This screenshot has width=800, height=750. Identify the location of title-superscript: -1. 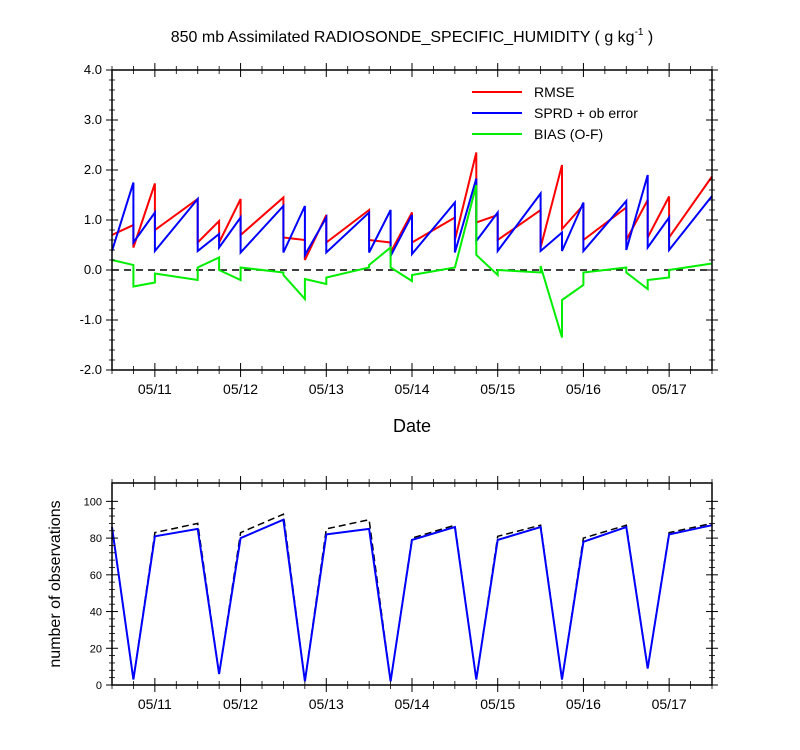
(639, 32).